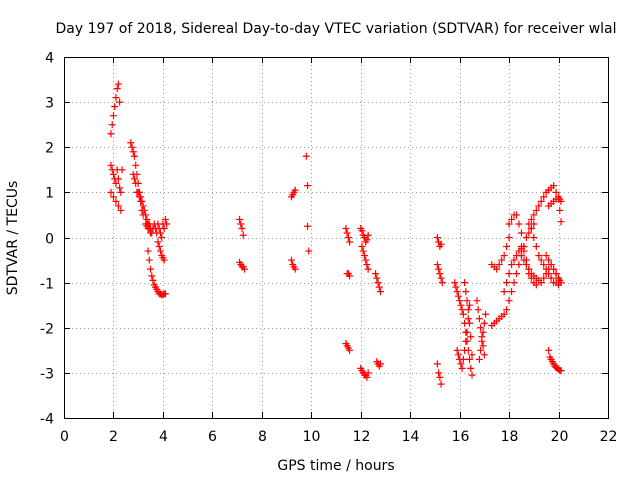 Image resolution: width=640 pixels, height=480 pixels. Describe the element at coordinates (212, 437) in the screenshot. I see `x-tick-label: 6` at that location.